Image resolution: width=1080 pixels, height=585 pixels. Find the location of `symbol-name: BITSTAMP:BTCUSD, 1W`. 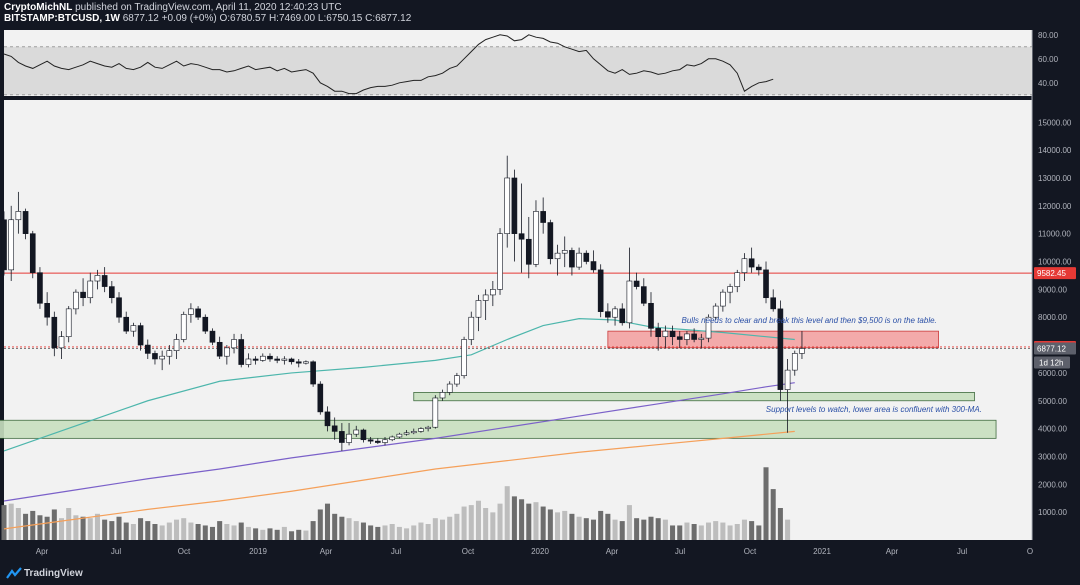

symbol-name: BITSTAMP:BTCUSD, 1W is located at coordinates (62, 18).